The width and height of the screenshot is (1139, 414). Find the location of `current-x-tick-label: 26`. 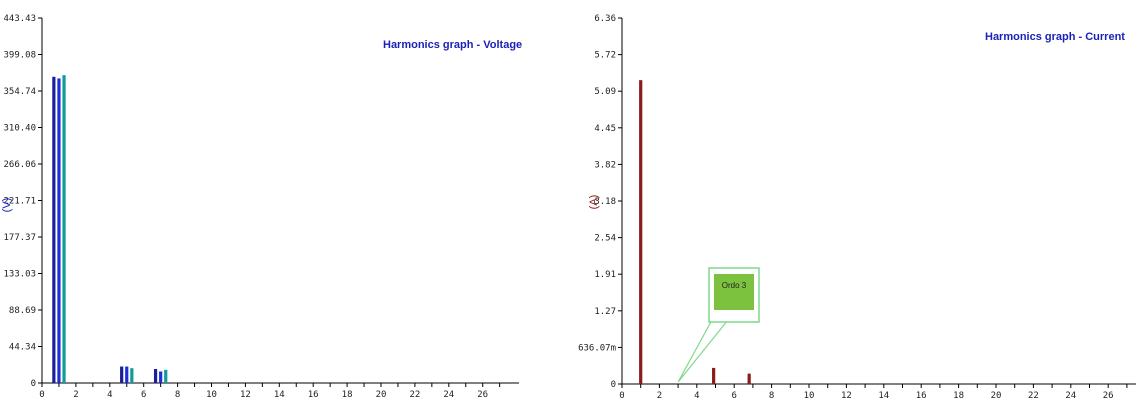

current-x-tick-label: 26 is located at coordinates (1108, 396).